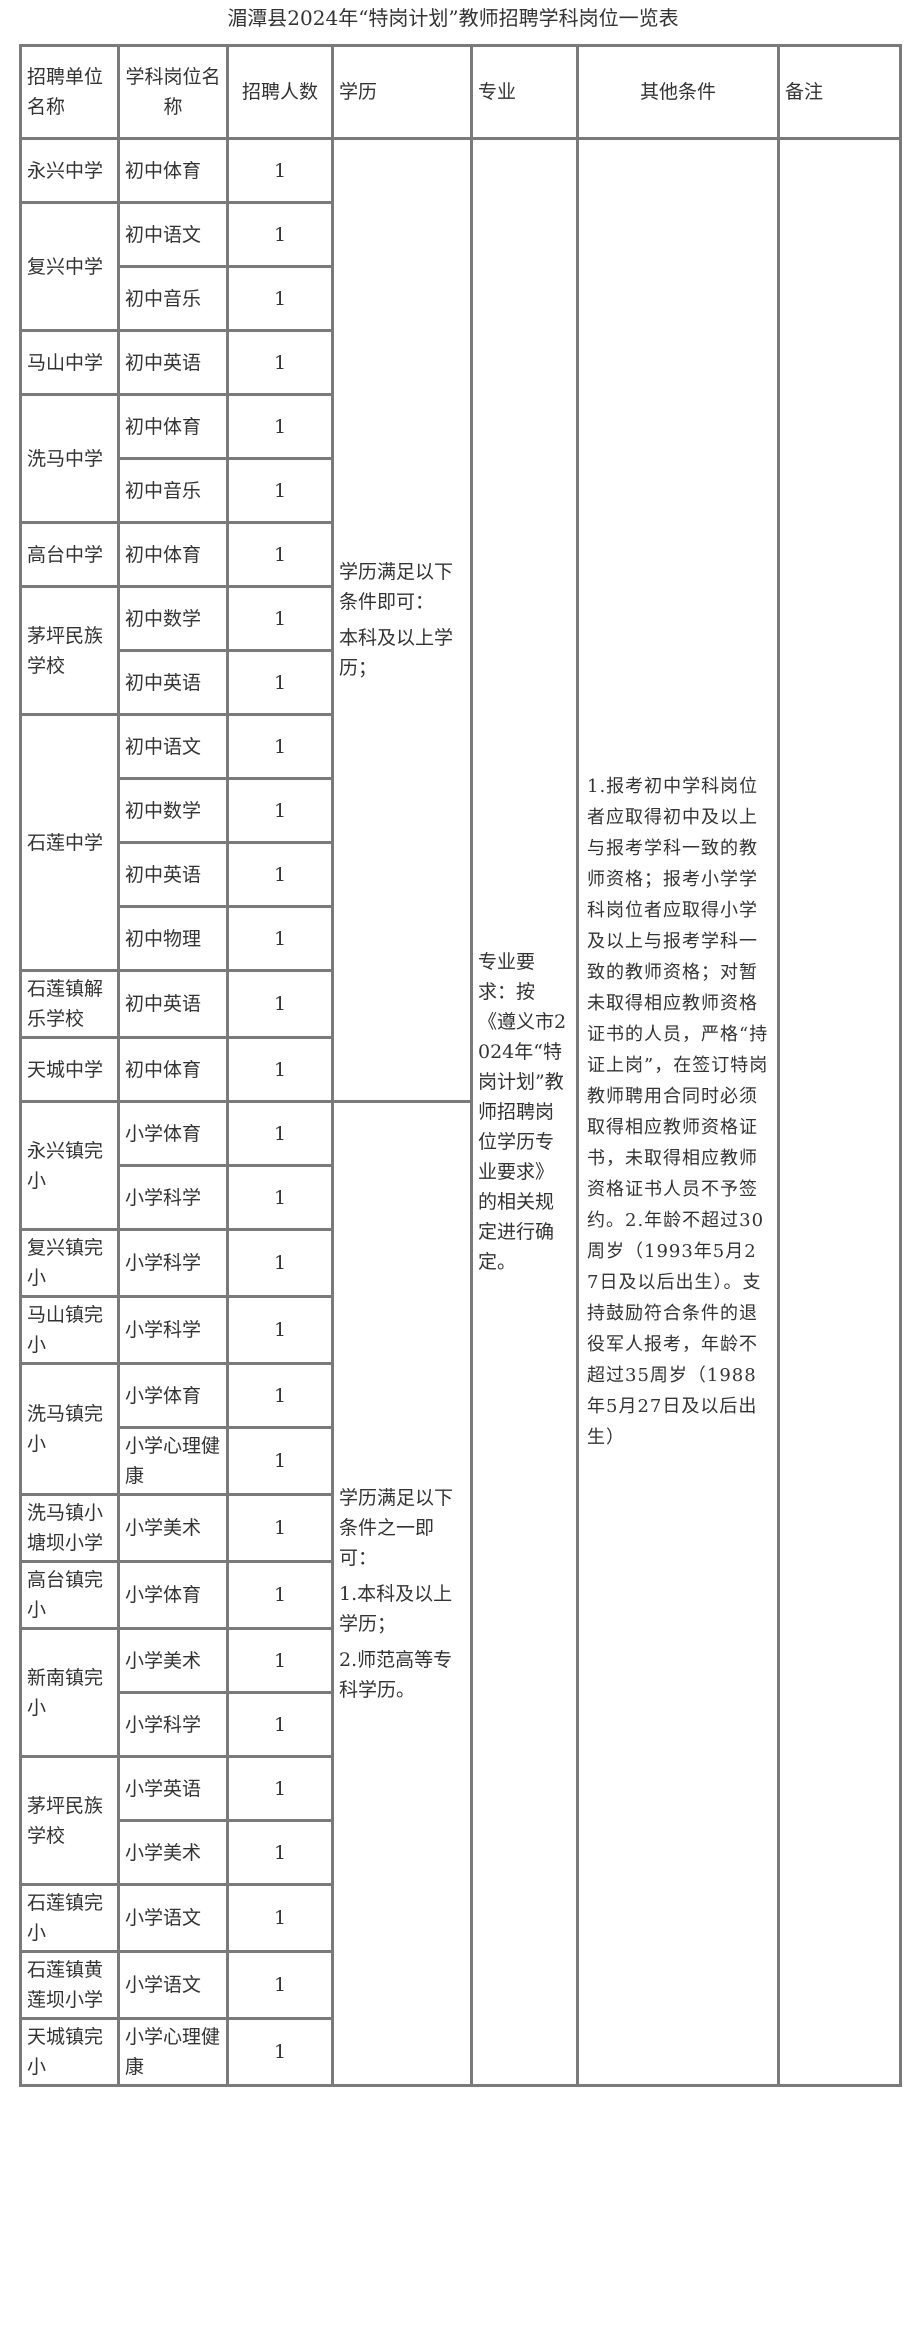 This screenshot has height=2351, width=906. I want to click on table-row: 茅坪民族学校 小学英语 1, so click(460, 1820).